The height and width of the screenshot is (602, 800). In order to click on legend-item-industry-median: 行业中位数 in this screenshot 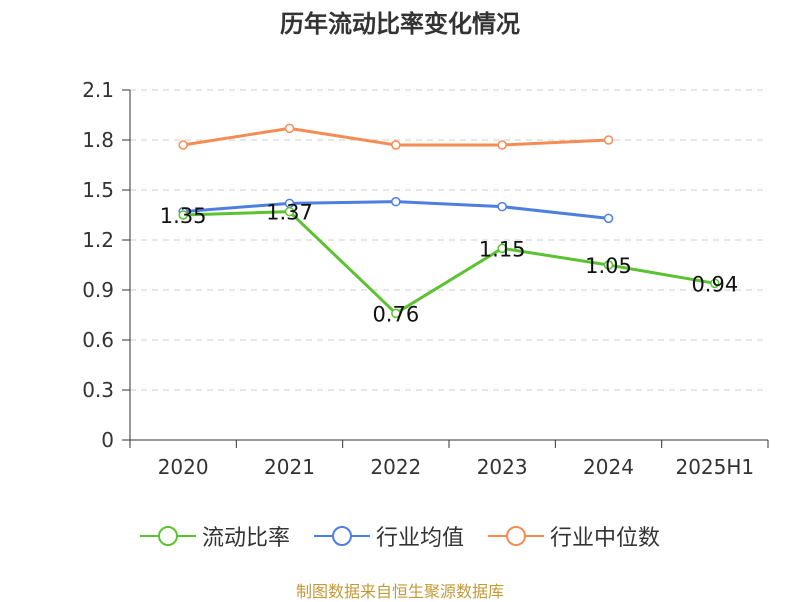, I will do `click(574, 536)`.